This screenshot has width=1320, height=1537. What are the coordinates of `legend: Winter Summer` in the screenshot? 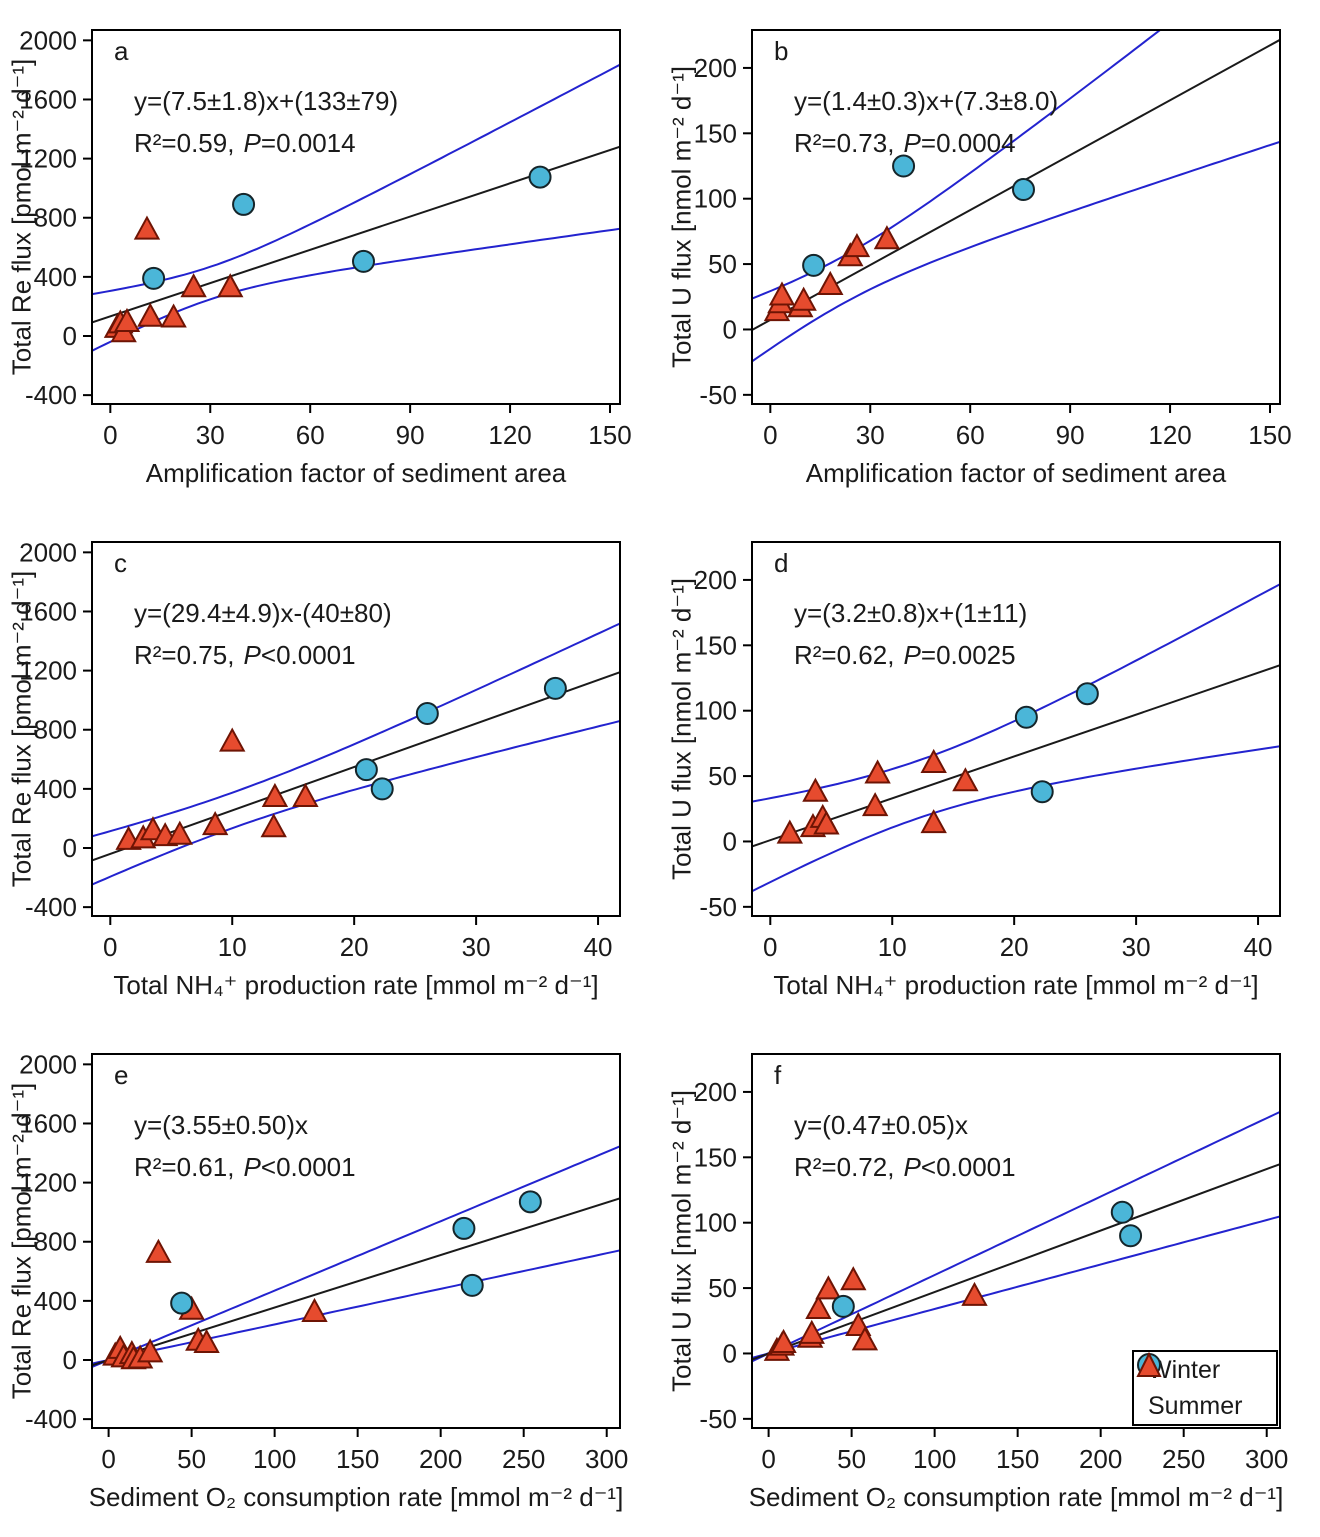 It's located at (1205, 1388).